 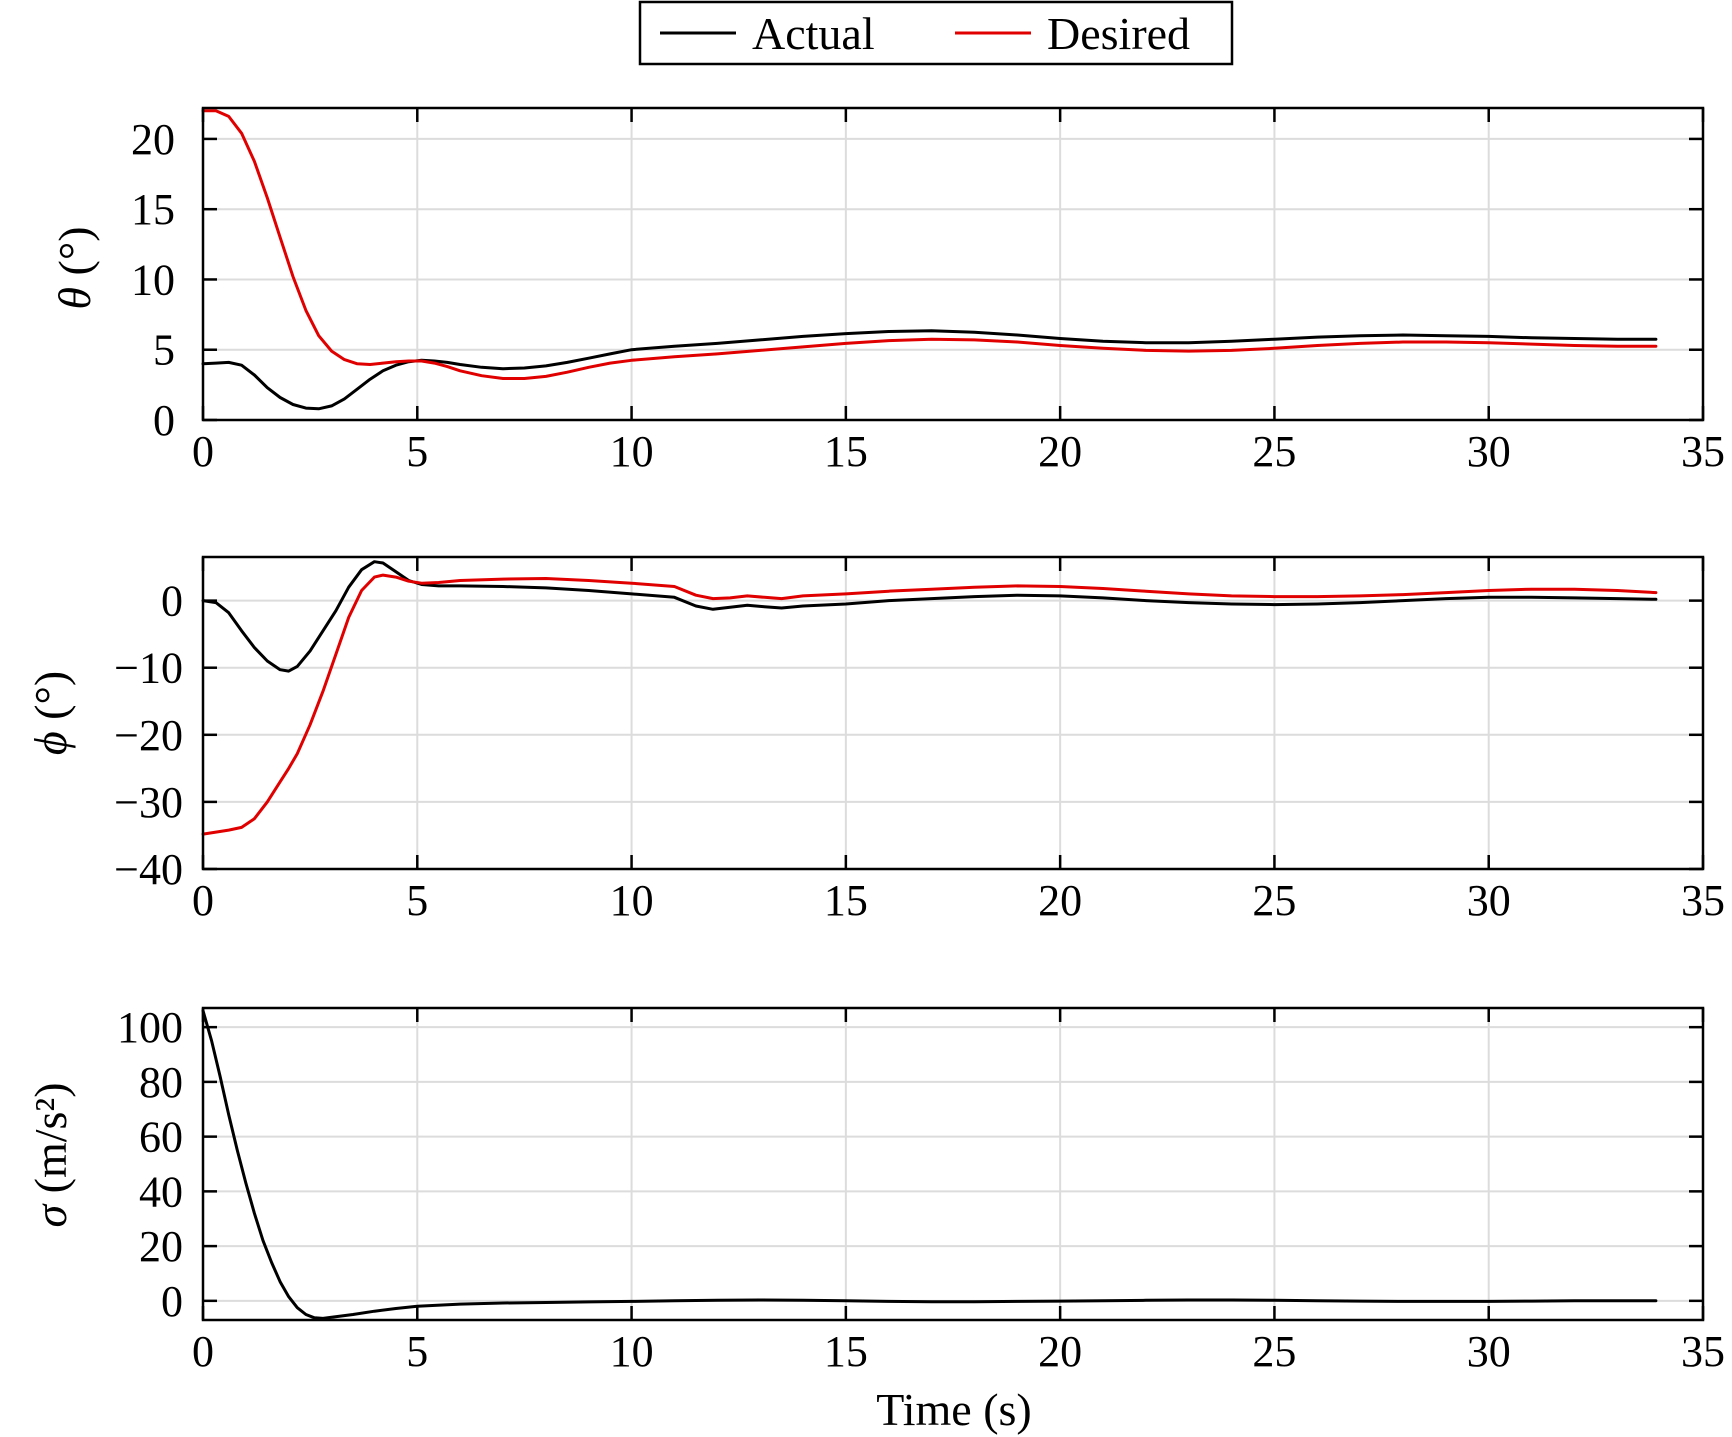 What do you see at coordinates (813, 33) in the screenshot?
I see `legend-label-actual: Actual` at bounding box center [813, 33].